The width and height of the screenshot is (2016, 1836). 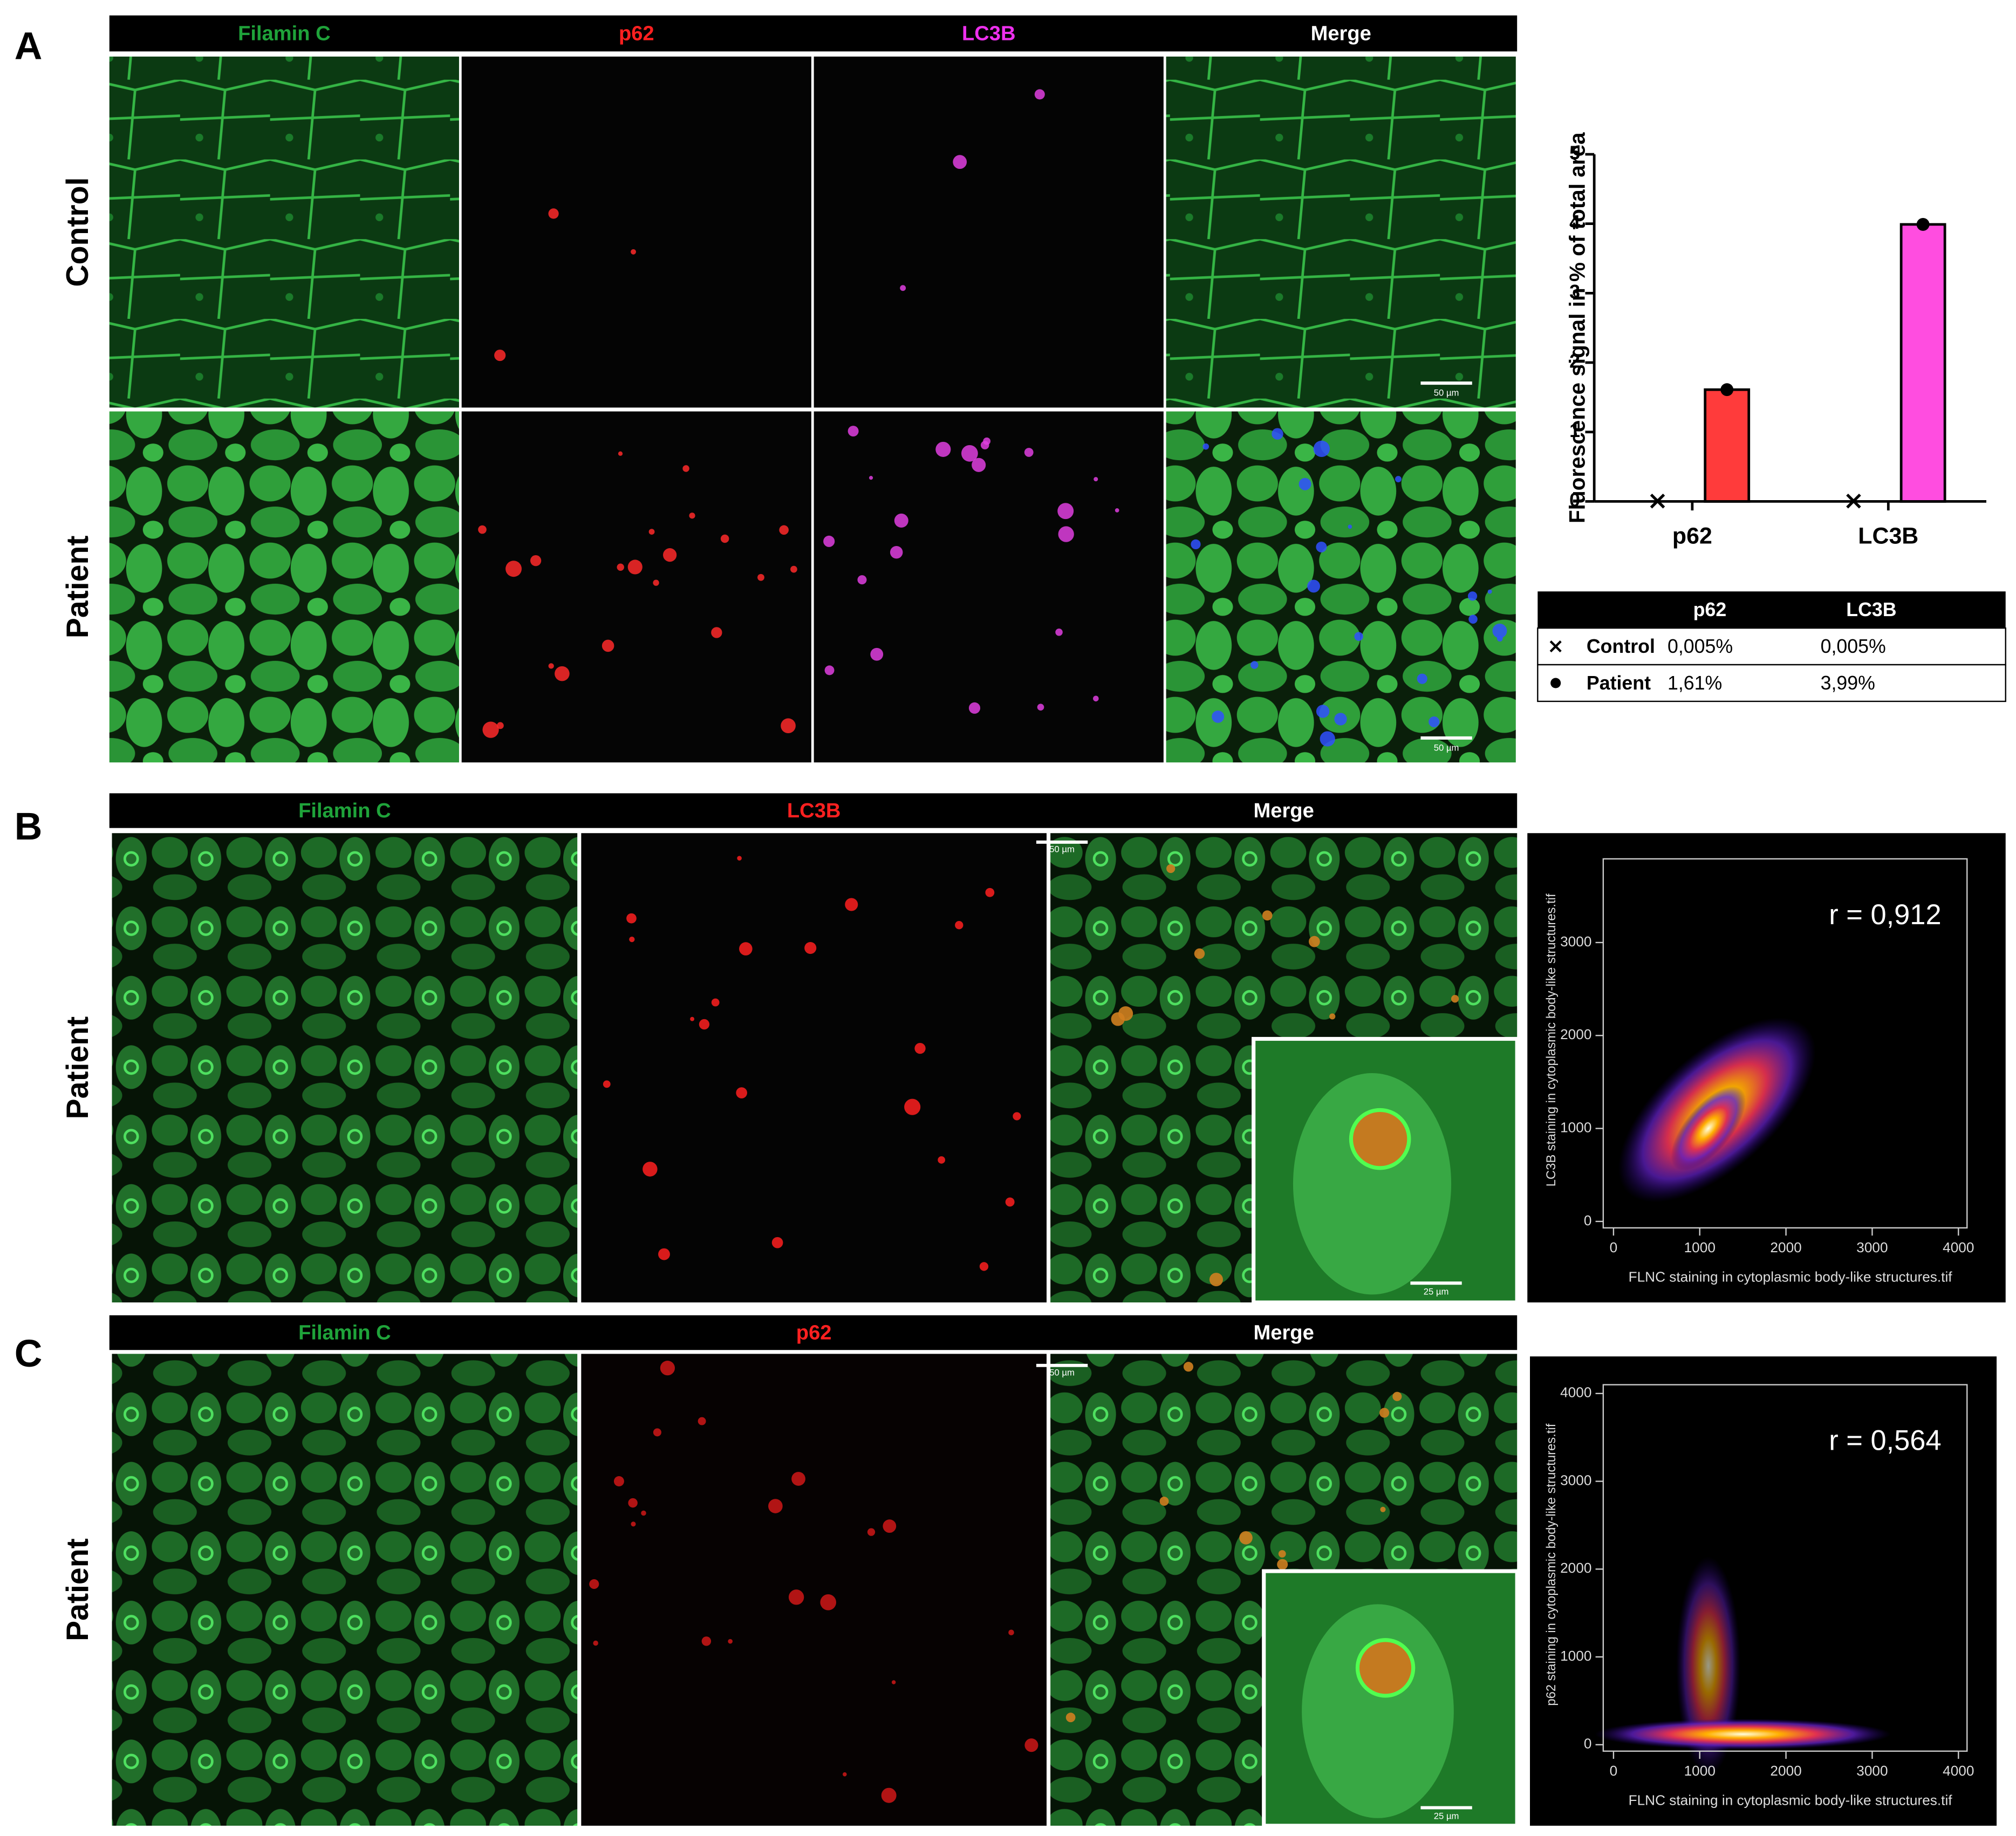 What do you see at coordinates (1574, 153) in the screenshot?
I see `y-tick-label: 5` at bounding box center [1574, 153].